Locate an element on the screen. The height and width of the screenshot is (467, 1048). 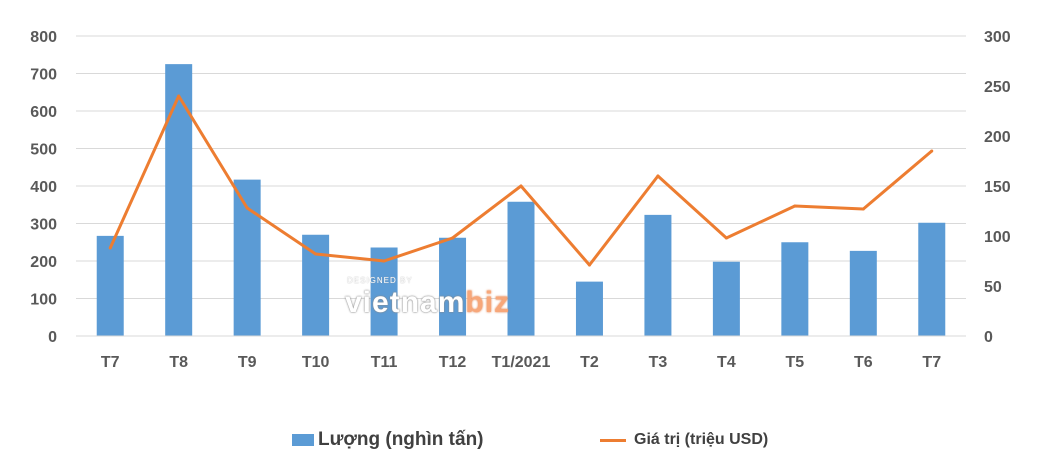
legend-label-line: Giá trị (triệu USD) is located at coordinates (701, 439).